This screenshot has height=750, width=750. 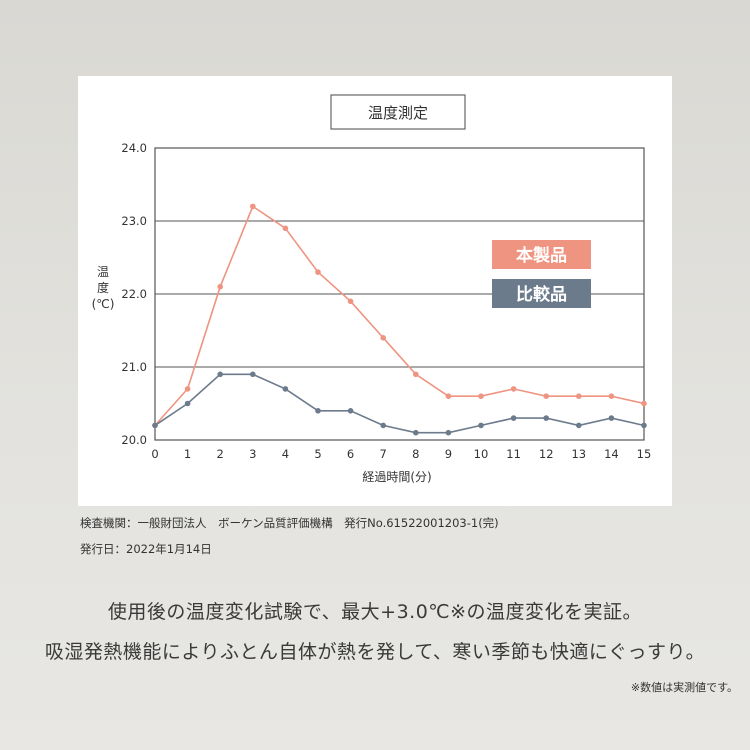 What do you see at coordinates (481, 454) in the screenshot?
I see `x-tick-label: 10` at bounding box center [481, 454].